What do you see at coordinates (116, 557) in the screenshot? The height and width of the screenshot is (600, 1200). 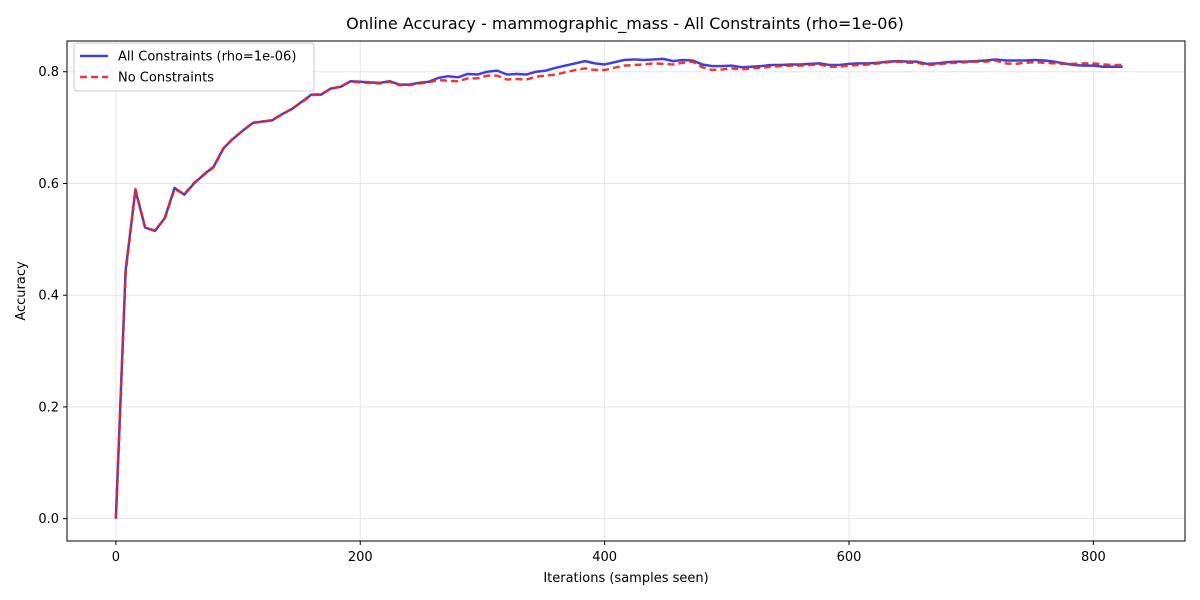 I see `x-tick-label: 0` at bounding box center [116, 557].